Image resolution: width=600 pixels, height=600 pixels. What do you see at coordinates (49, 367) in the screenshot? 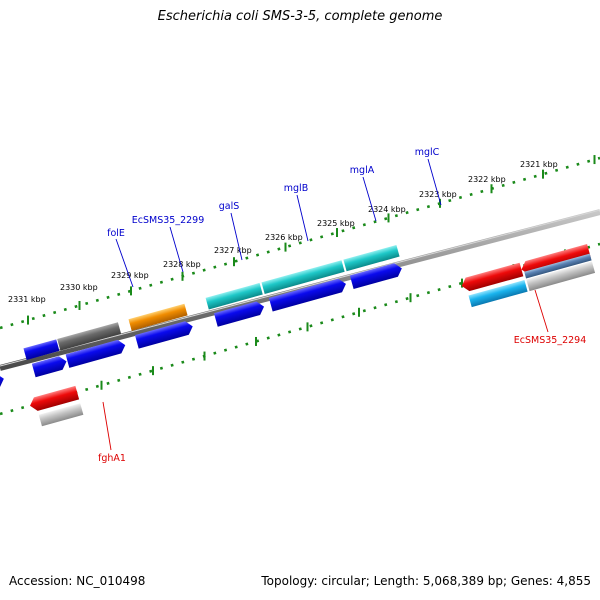
I see `cds-arrow-folE` at bounding box center [49, 367].